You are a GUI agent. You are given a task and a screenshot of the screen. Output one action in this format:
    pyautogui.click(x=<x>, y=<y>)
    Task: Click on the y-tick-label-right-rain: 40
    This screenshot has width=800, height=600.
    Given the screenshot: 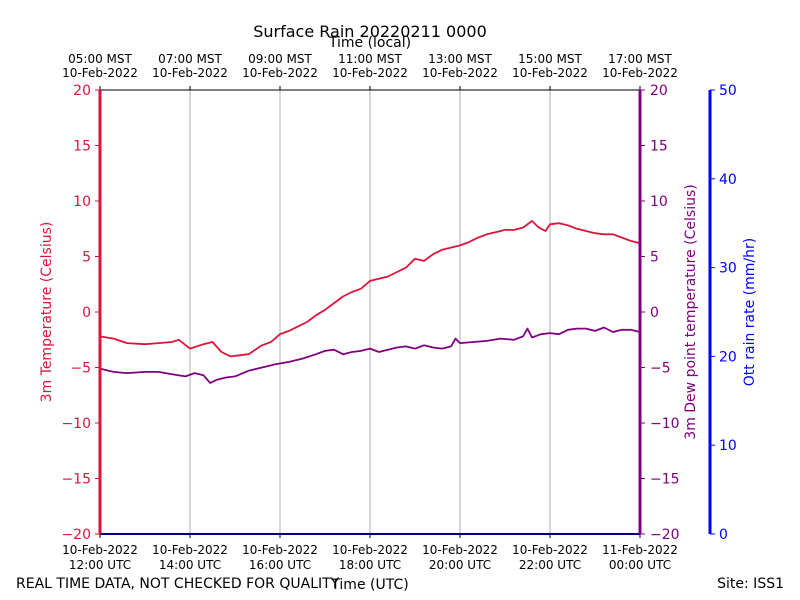 What is the action you would take?
    pyautogui.click(x=728, y=180)
    